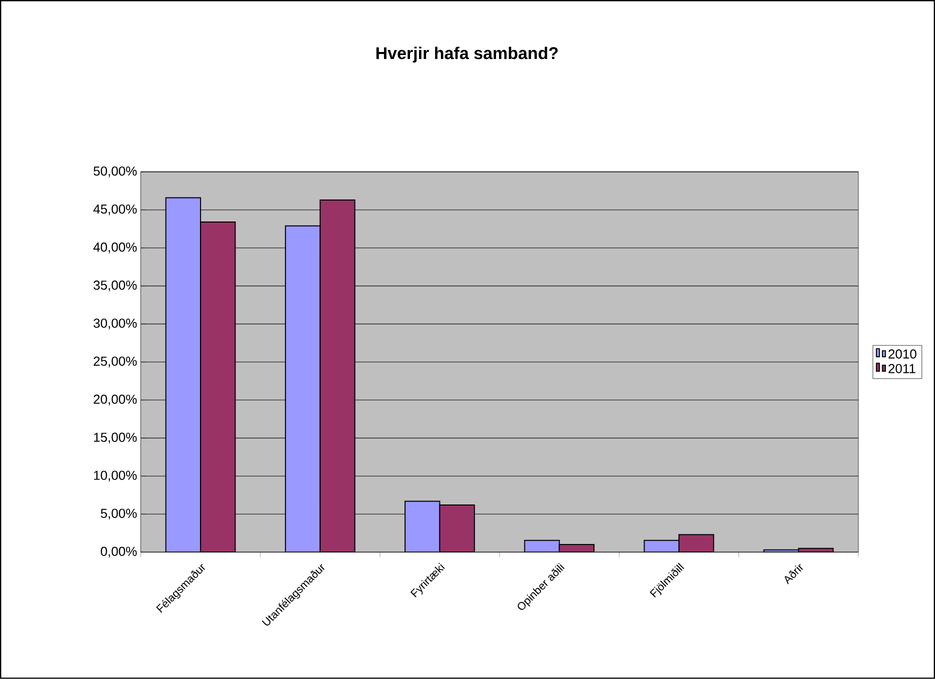 This screenshot has width=935, height=679. What do you see at coordinates (115, 286) in the screenshot?
I see `y-tick-label: 35,00%` at bounding box center [115, 286].